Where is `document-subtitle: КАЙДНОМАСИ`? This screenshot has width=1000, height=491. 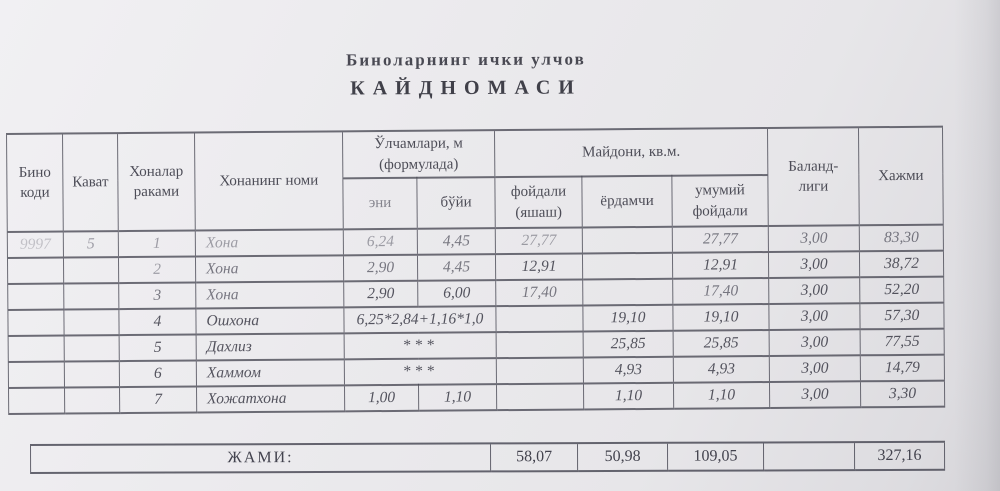 document-subtitle: КАЙДНОМАСИ is located at coordinates (466, 88).